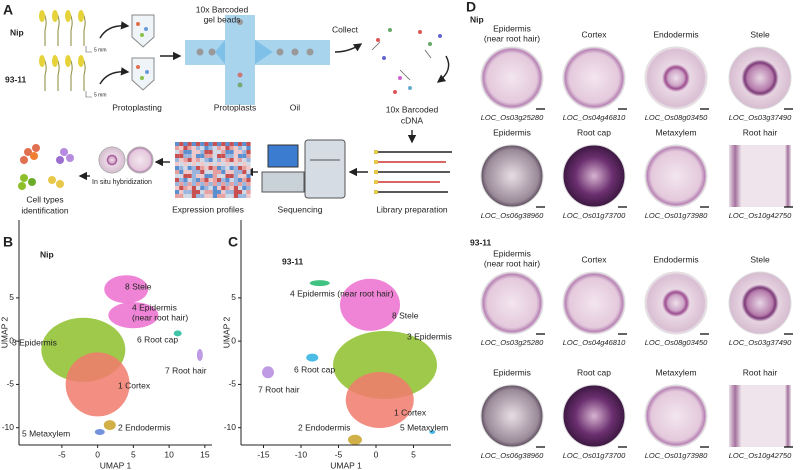  Describe the element at coordinates (512, 38) in the screenshot. I see `cell-type-label: (near root hair)` at that location.